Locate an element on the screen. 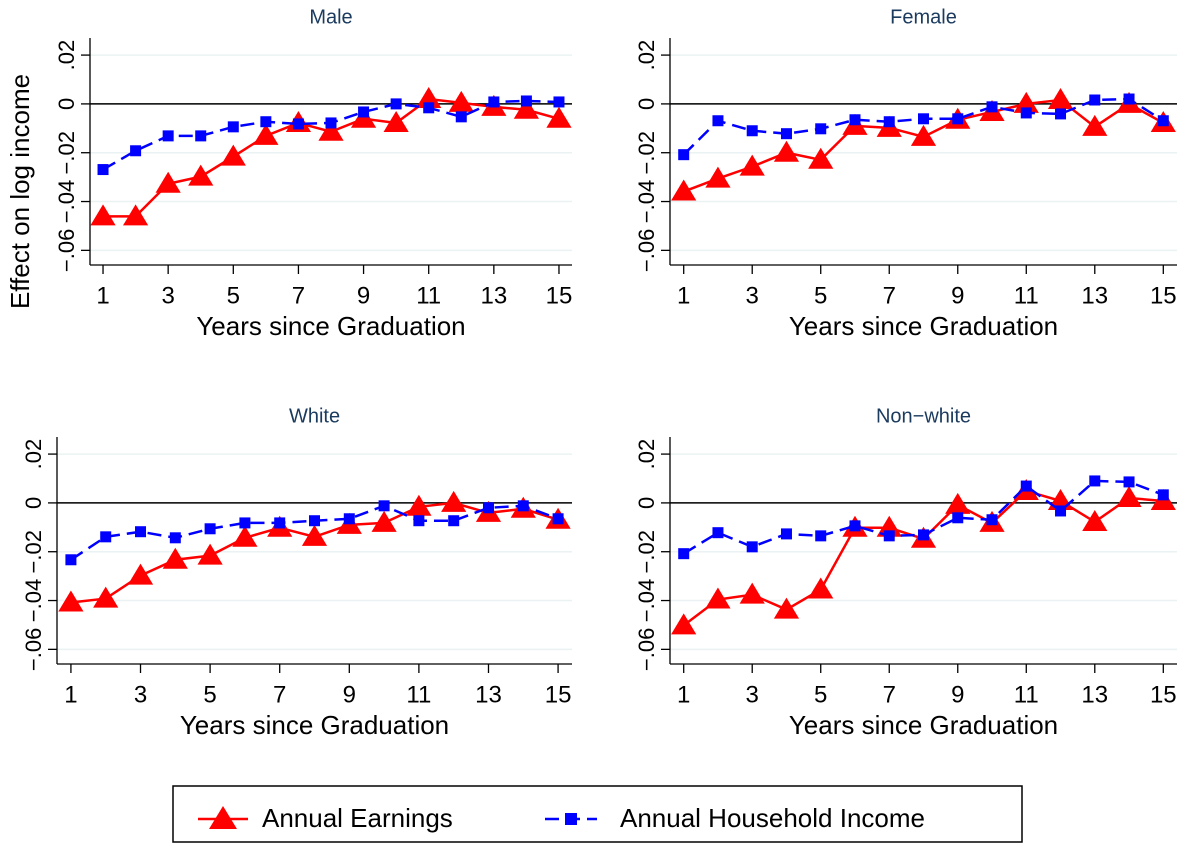 This screenshot has height=848, width=1196. legend-marker is located at coordinates (571, 819).